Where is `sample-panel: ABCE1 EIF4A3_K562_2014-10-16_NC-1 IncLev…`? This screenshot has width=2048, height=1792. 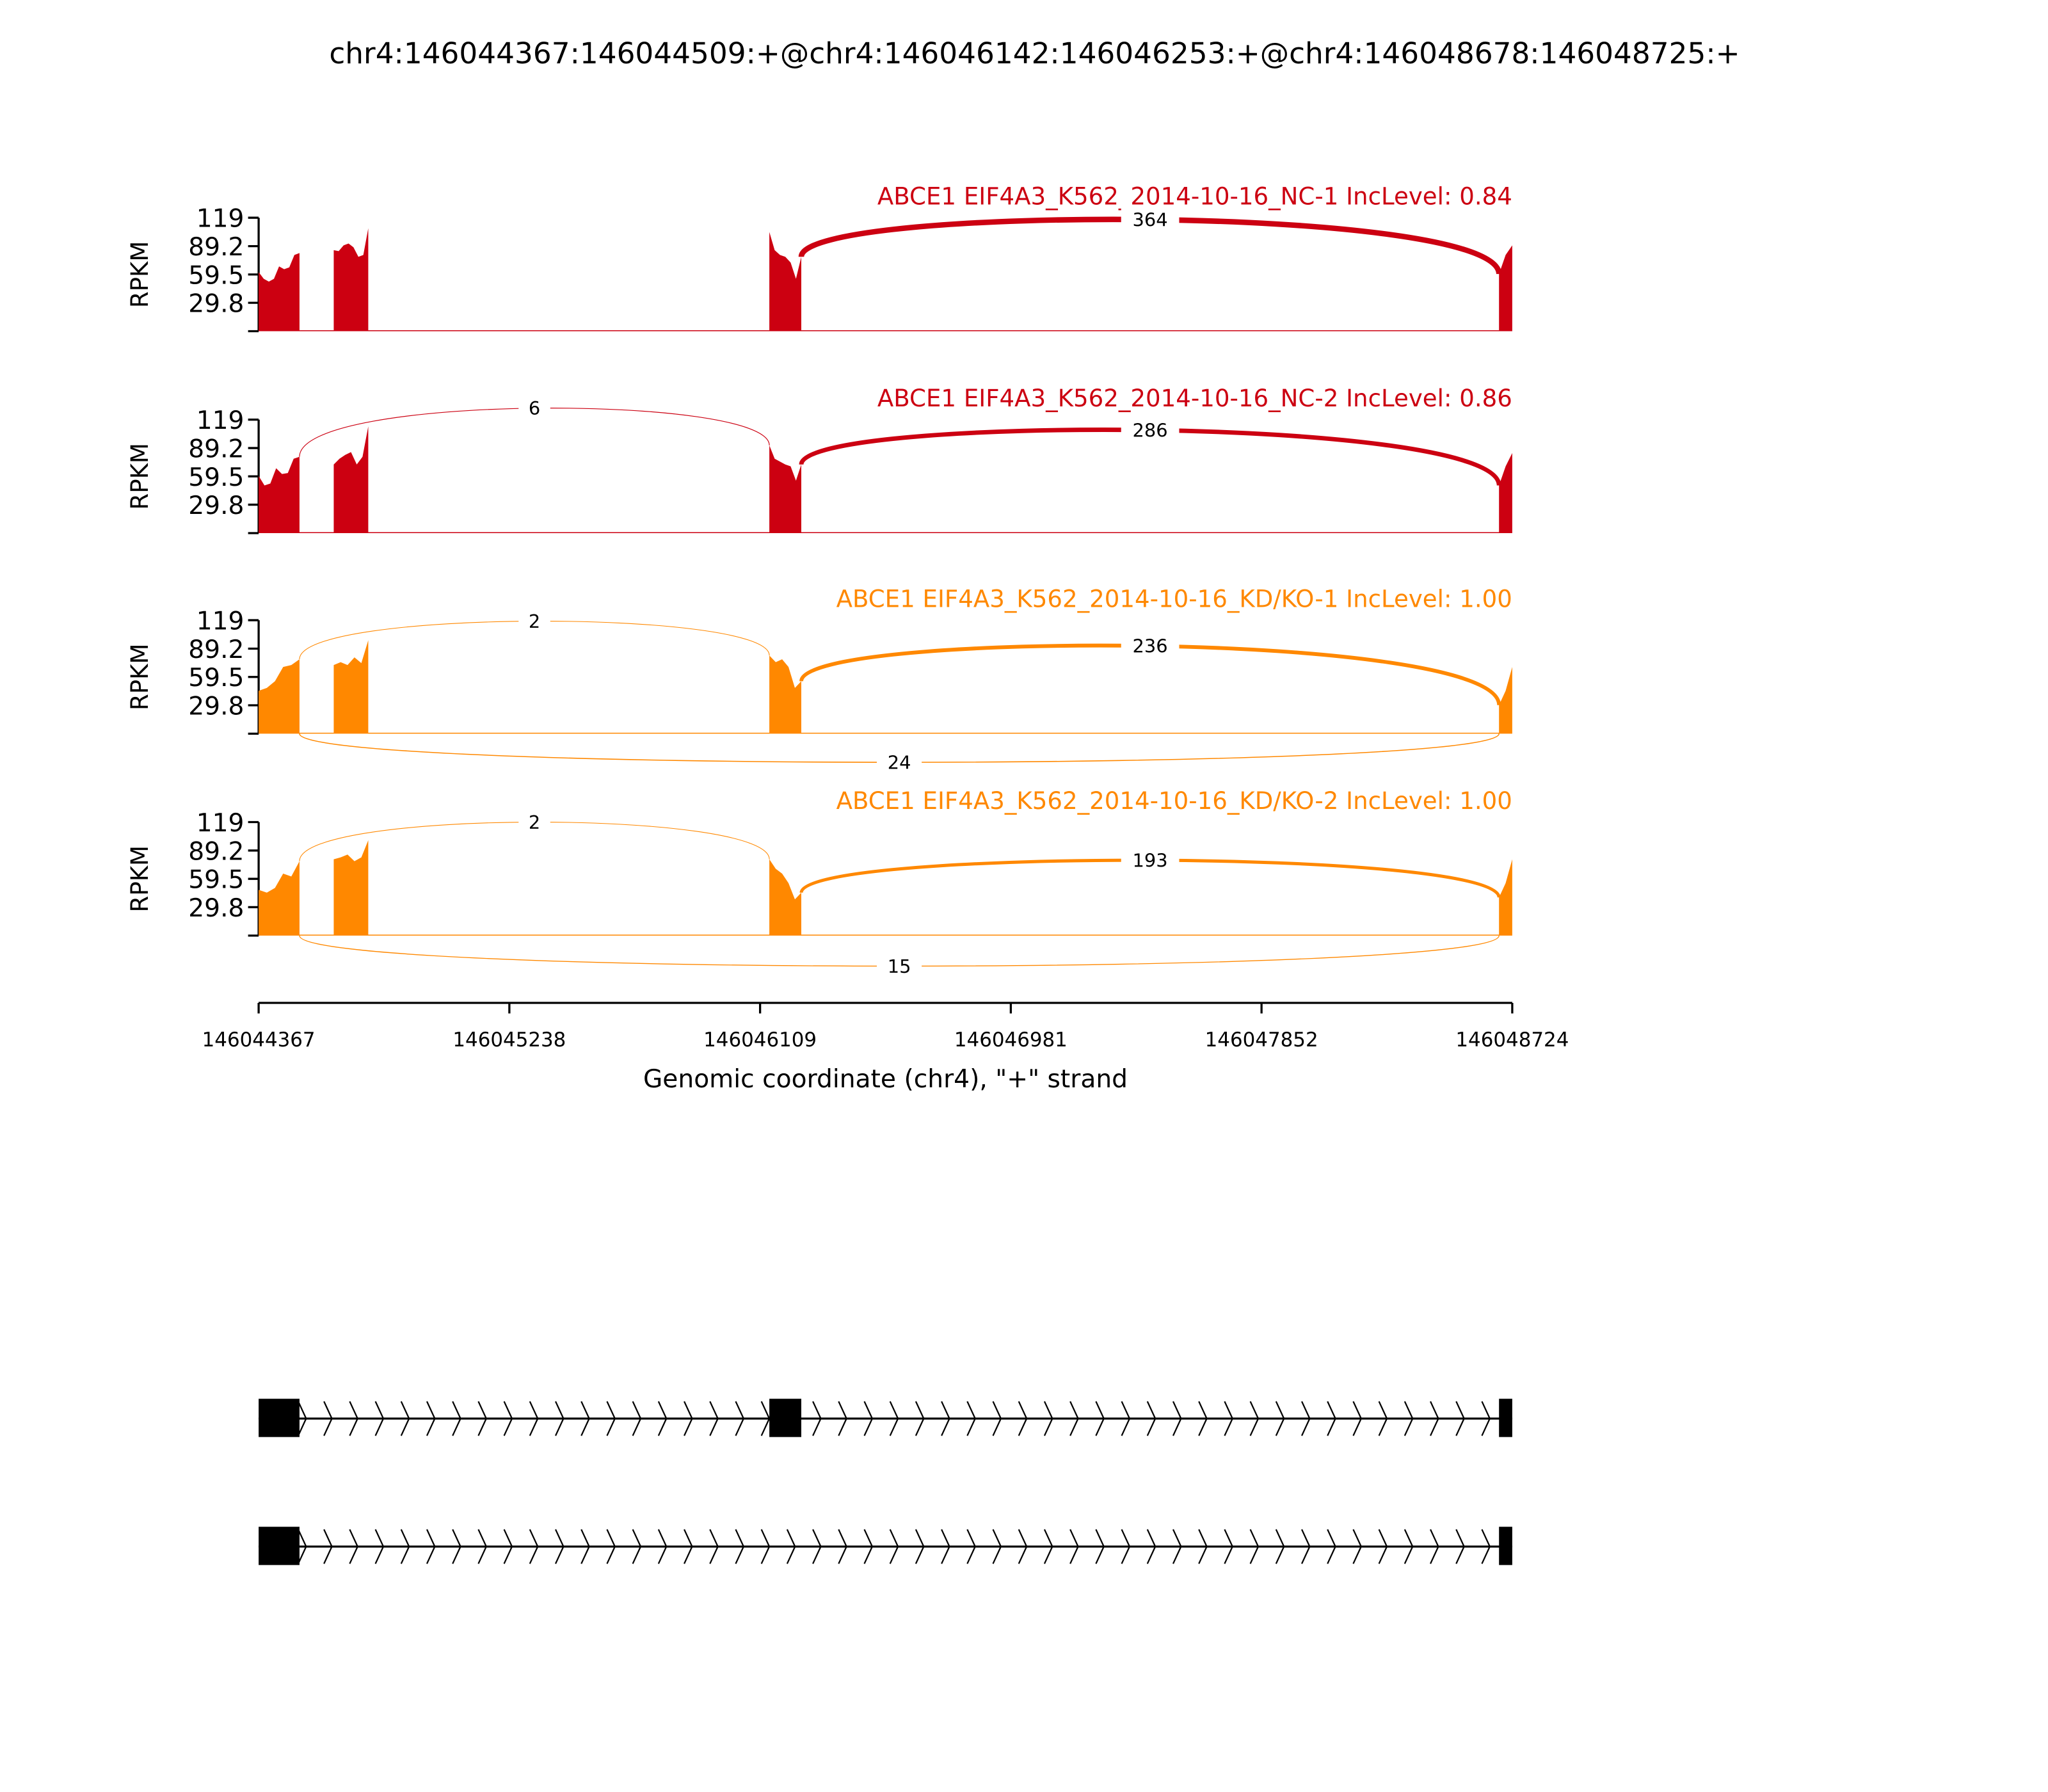 sample-panel: ABCE1 EIF4A3_K562_2014-10-16_NC-1 IncLev… is located at coordinates (819, 258).